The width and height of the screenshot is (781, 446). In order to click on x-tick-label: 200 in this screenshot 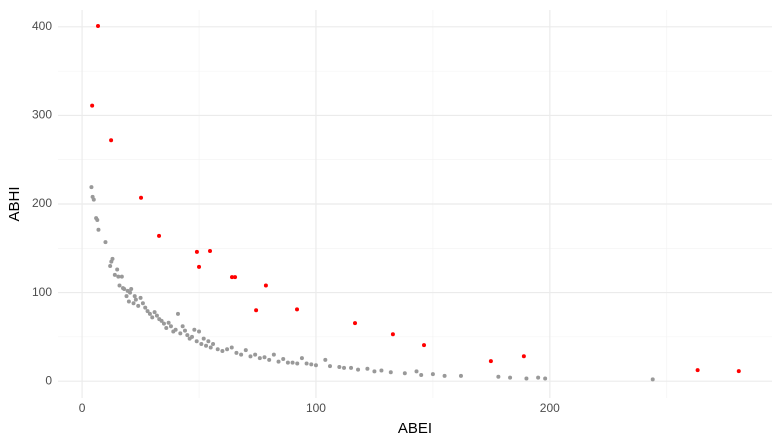, I will do `click(550, 408)`.